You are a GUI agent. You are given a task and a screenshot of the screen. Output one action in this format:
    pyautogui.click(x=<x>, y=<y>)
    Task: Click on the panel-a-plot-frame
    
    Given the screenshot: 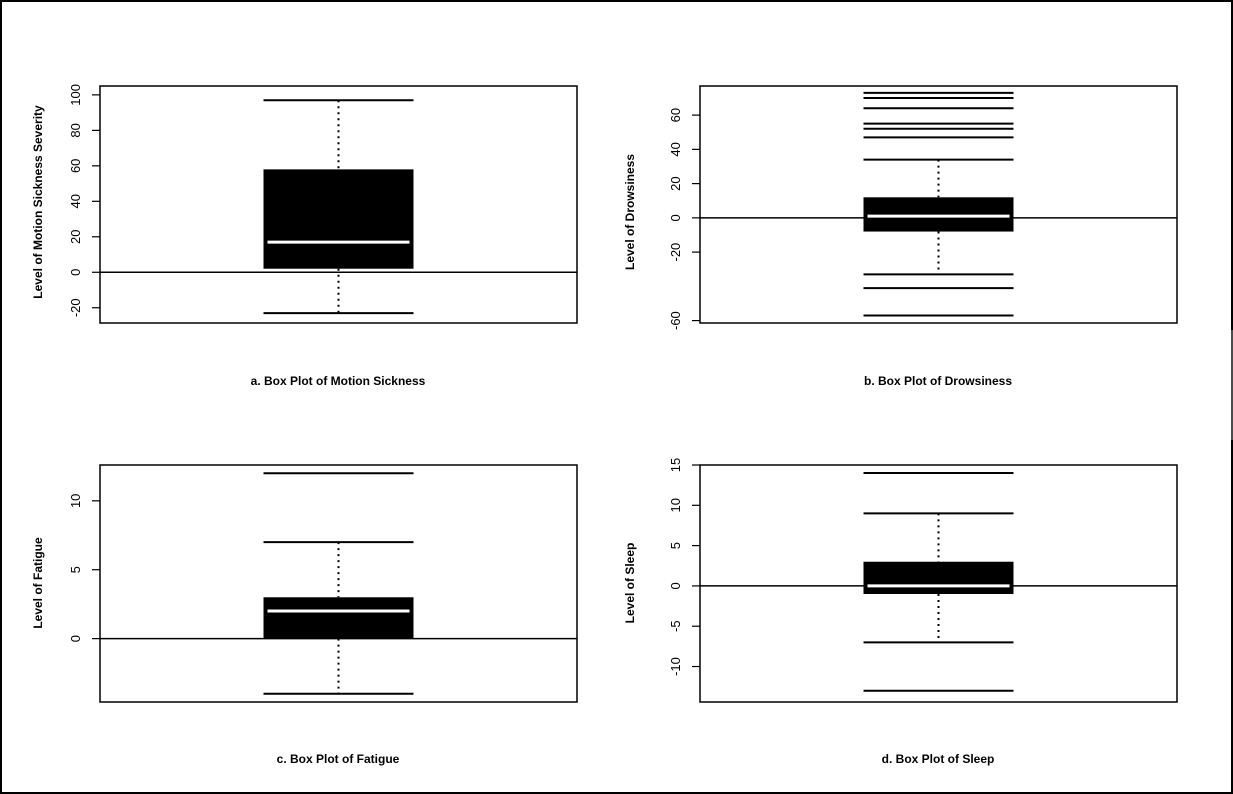 What is the action you would take?
    pyautogui.click(x=338, y=204)
    